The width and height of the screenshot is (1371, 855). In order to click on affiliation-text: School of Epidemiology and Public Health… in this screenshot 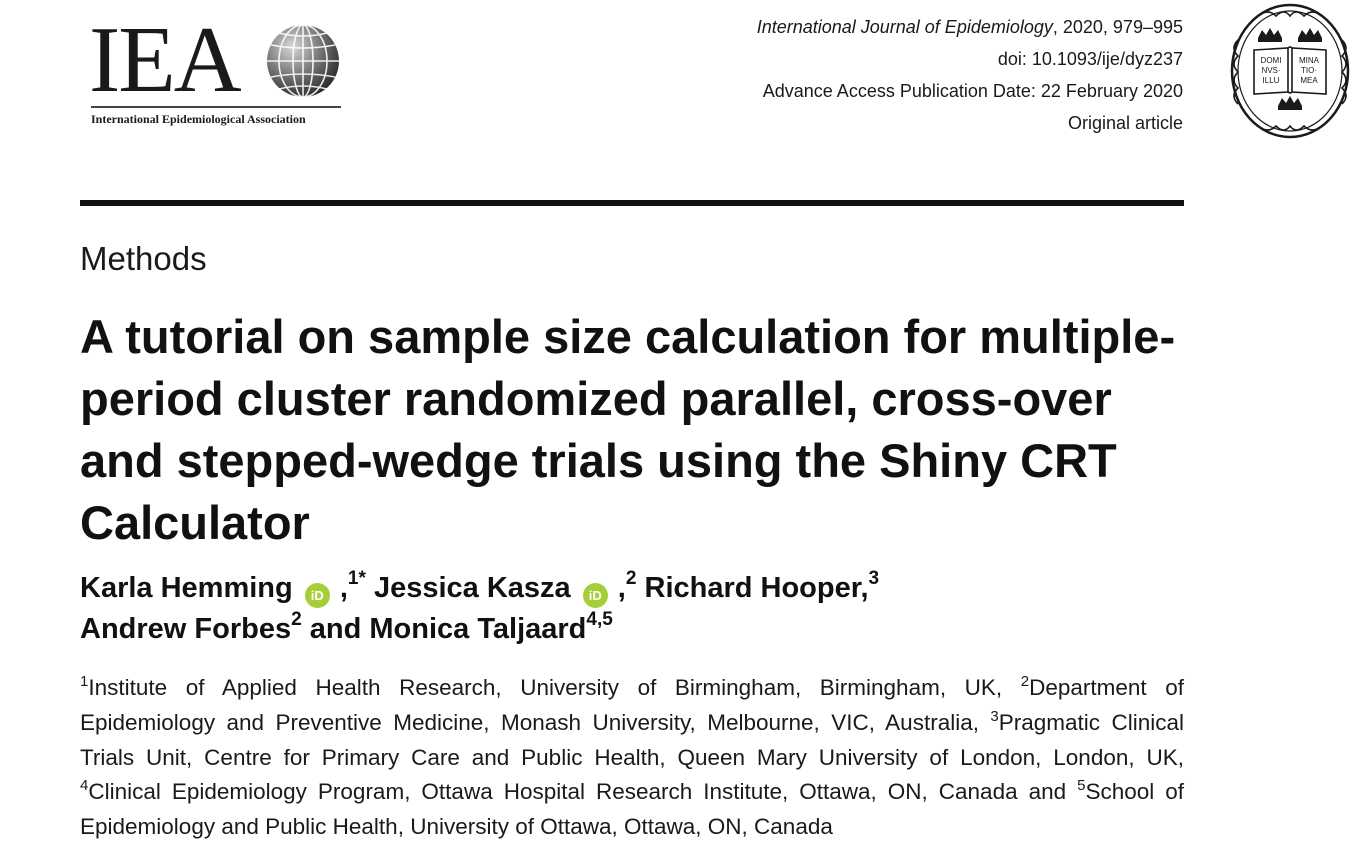, I will do `click(632, 809)`.